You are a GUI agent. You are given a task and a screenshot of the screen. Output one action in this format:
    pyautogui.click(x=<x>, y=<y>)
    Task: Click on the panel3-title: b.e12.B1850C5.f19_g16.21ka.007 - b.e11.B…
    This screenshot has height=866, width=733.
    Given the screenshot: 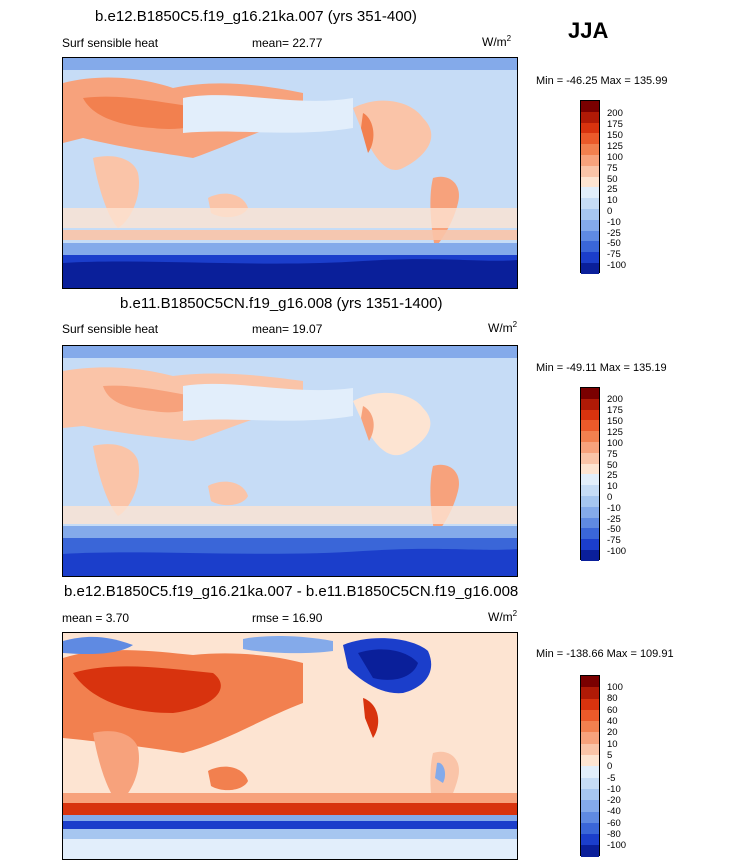 What is the action you would take?
    pyautogui.click(x=291, y=591)
    